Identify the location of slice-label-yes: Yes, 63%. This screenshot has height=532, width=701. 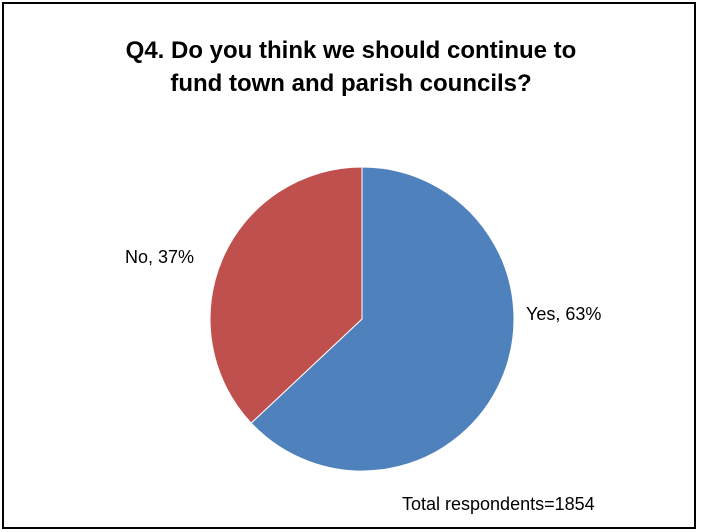
(564, 314).